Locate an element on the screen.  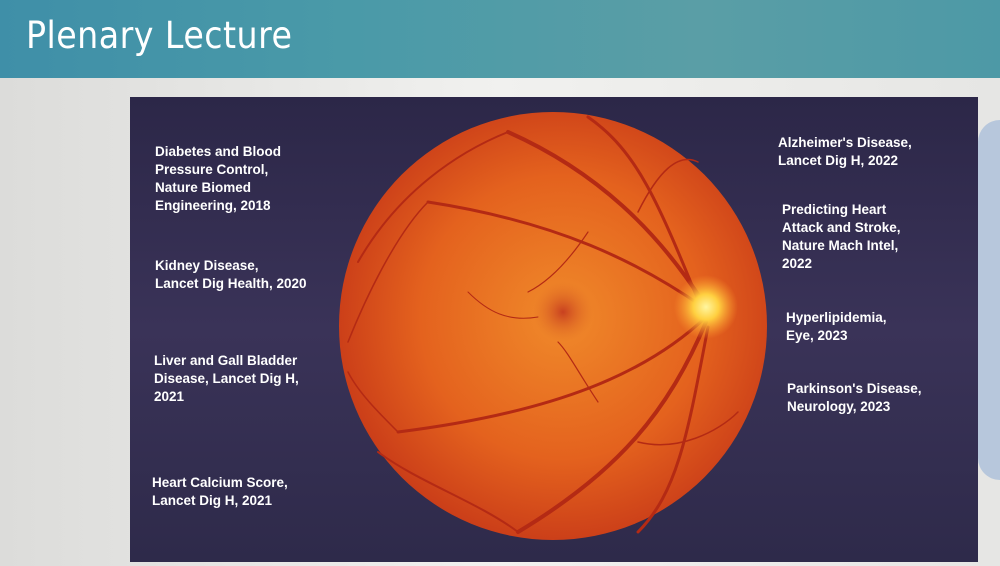
right-item-alzheimers: Alzheimer's Disease, Lancet Dig H, 2022 is located at coordinates (845, 151).